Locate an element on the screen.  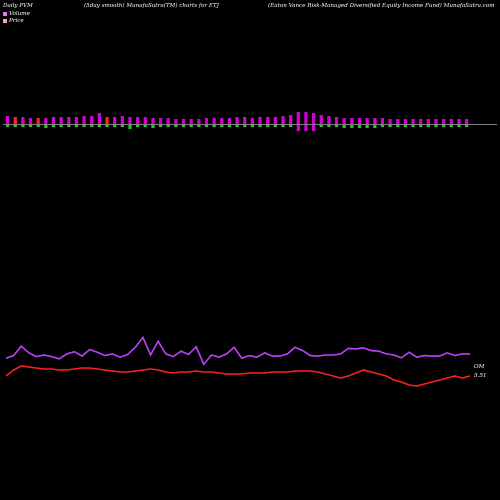
price-lines is located at coordinates (238, 361).